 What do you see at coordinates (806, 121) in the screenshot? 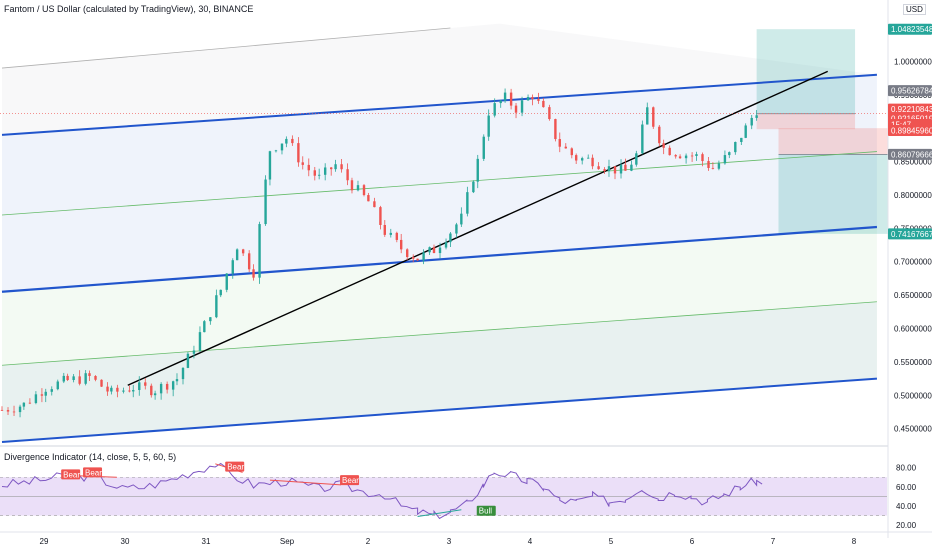
I see `long-position-stop-zone` at bounding box center [806, 121].